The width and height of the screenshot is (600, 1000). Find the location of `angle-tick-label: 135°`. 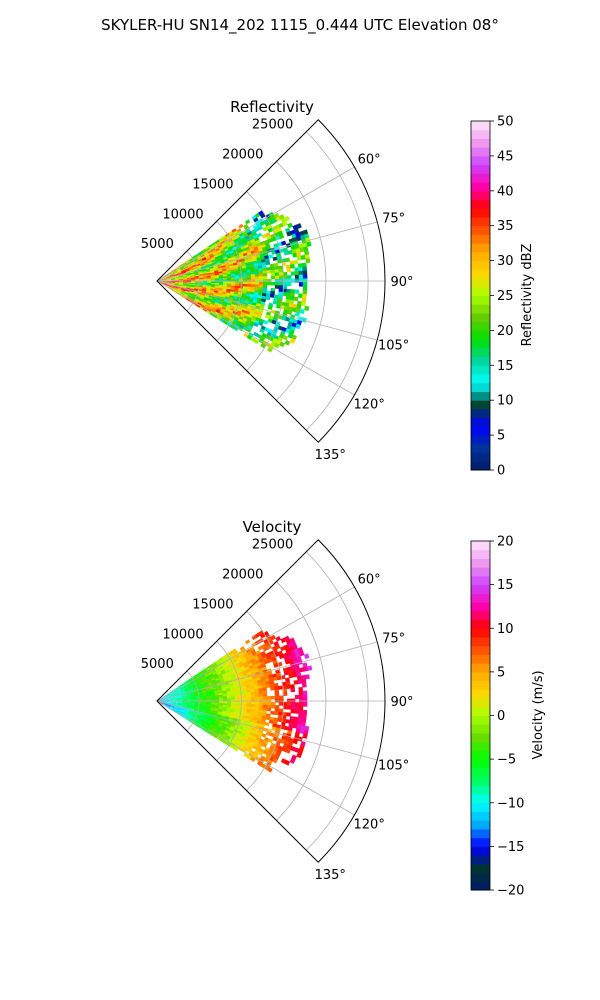

angle-tick-label: 135° is located at coordinates (330, 455).